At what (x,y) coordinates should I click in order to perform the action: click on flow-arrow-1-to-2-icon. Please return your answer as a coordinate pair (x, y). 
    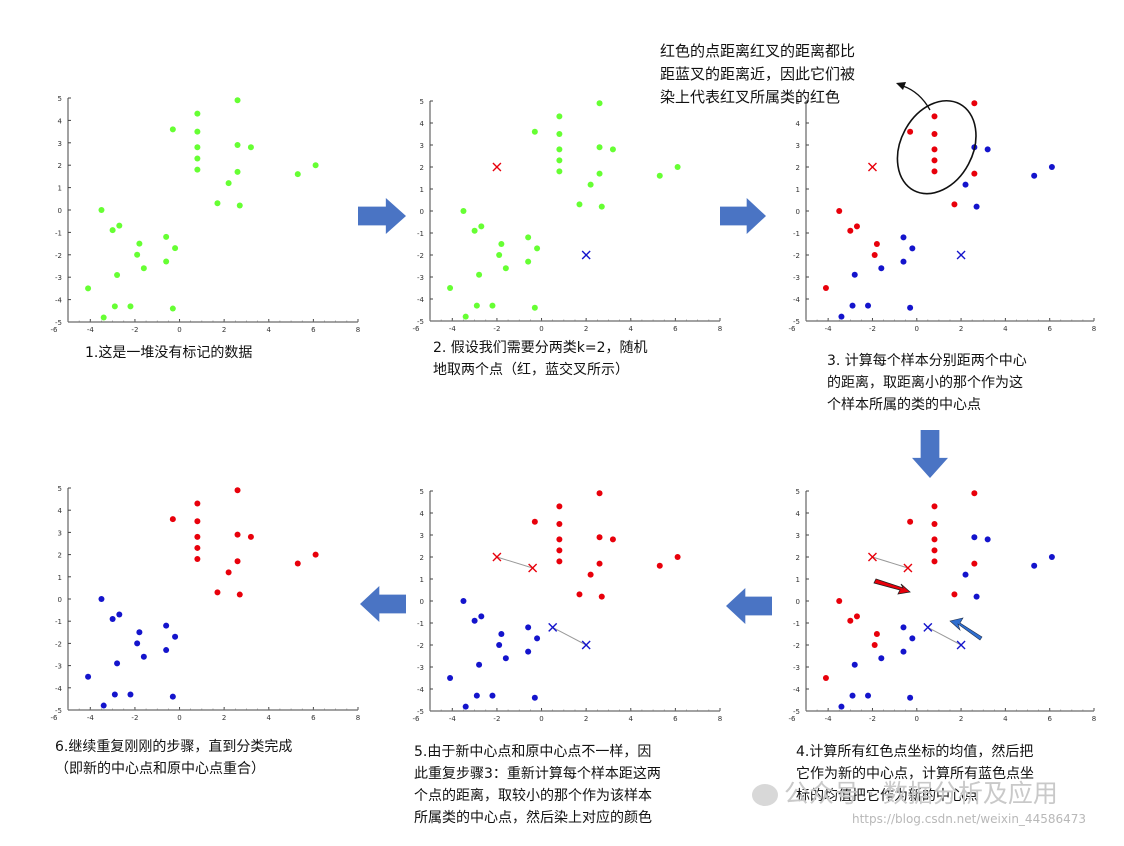
    Looking at the image, I should click on (382, 216).